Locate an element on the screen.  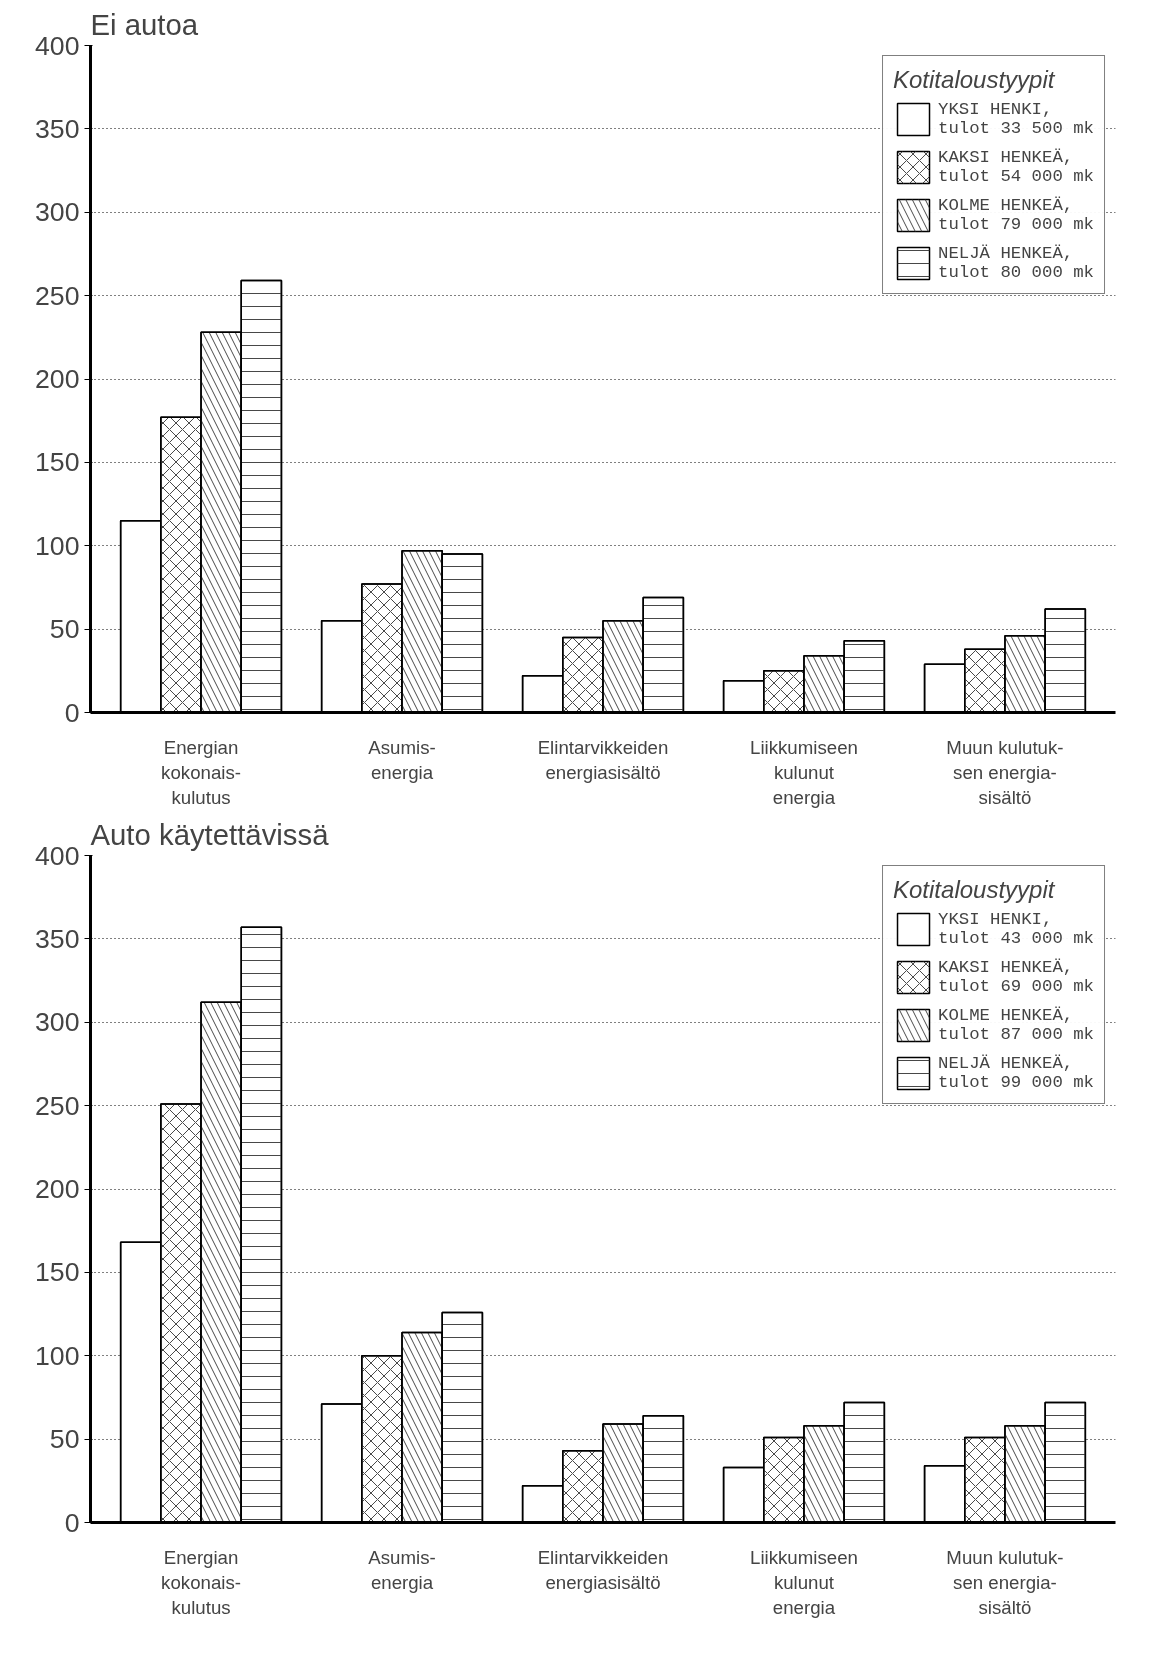
legend-label: KOLME HENKEÄ, tulot 87 000 mk is located at coordinates (1016, 1025).